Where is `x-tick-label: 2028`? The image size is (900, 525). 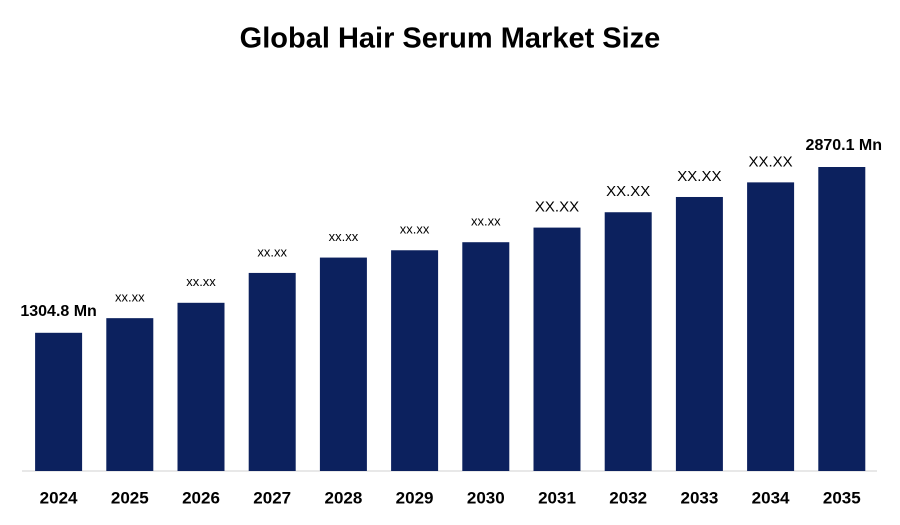 x-tick-label: 2028 is located at coordinates (343, 497).